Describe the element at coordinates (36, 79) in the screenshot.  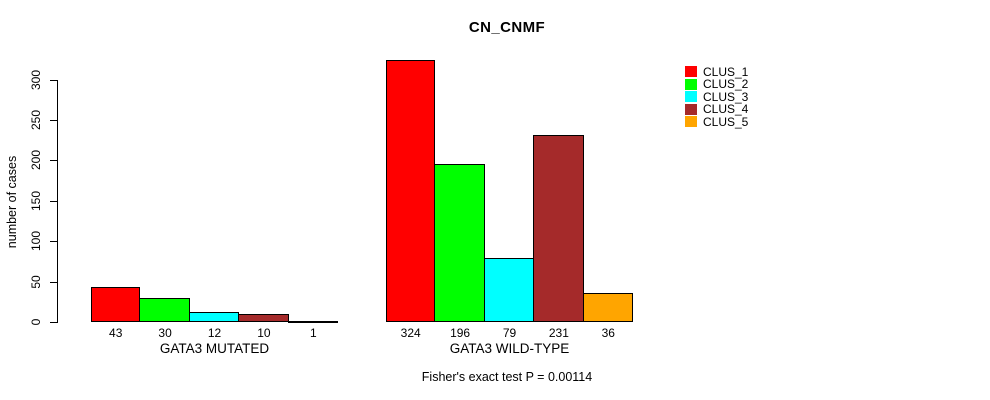
I see `y-tick-label: 300` at that location.